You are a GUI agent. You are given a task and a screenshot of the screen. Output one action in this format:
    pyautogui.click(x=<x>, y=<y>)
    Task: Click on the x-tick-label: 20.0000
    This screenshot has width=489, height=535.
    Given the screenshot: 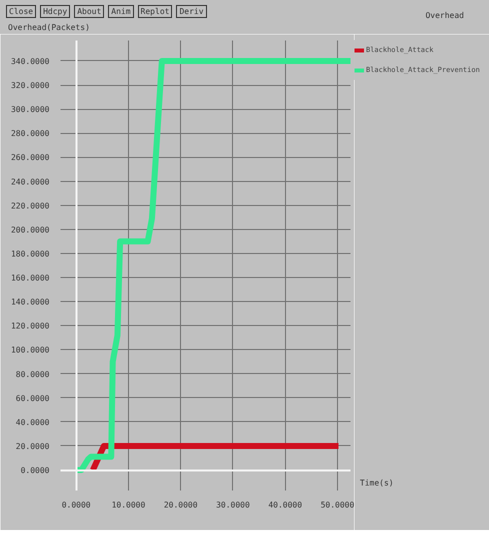 What is the action you would take?
    pyautogui.click(x=181, y=505)
    